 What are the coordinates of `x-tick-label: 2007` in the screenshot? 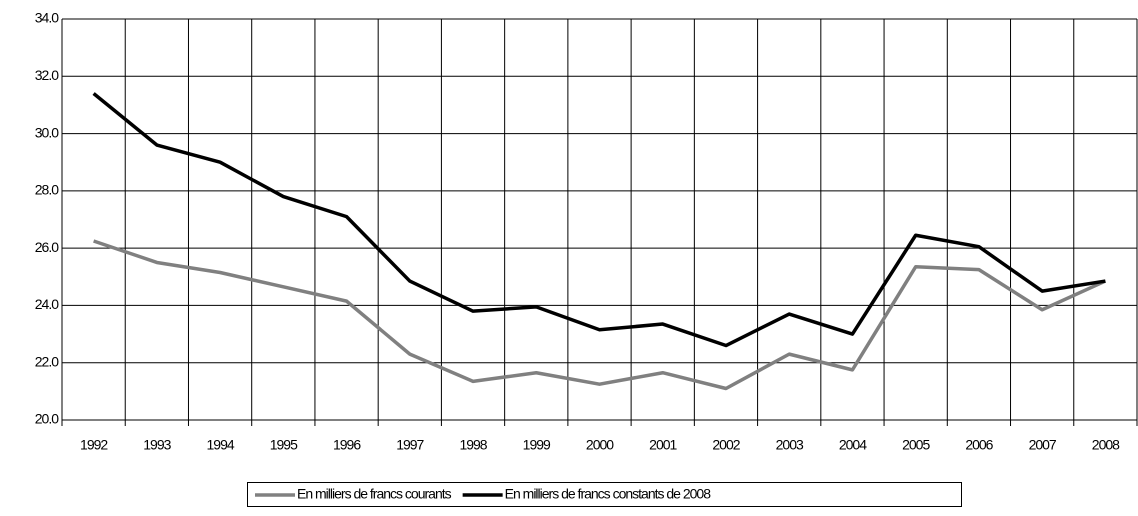 It's located at (1043, 445).